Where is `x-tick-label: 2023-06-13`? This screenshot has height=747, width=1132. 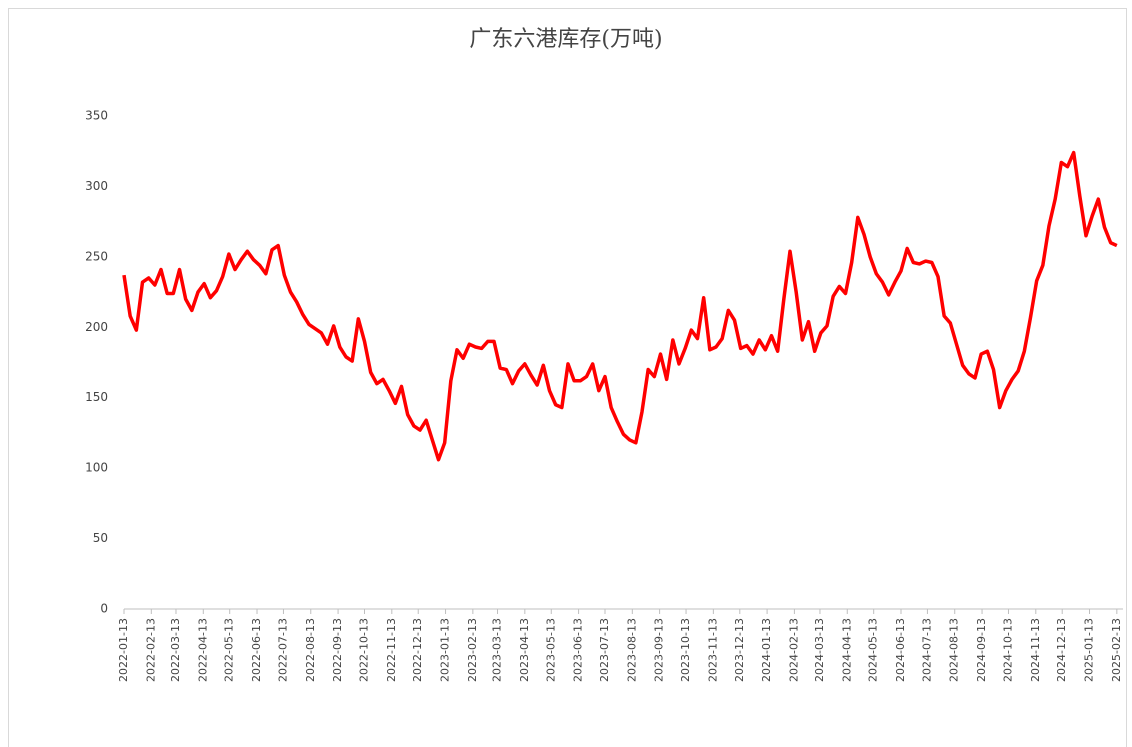
x-tick-label: 2023-06-13 is located at coordinates (578, 650).